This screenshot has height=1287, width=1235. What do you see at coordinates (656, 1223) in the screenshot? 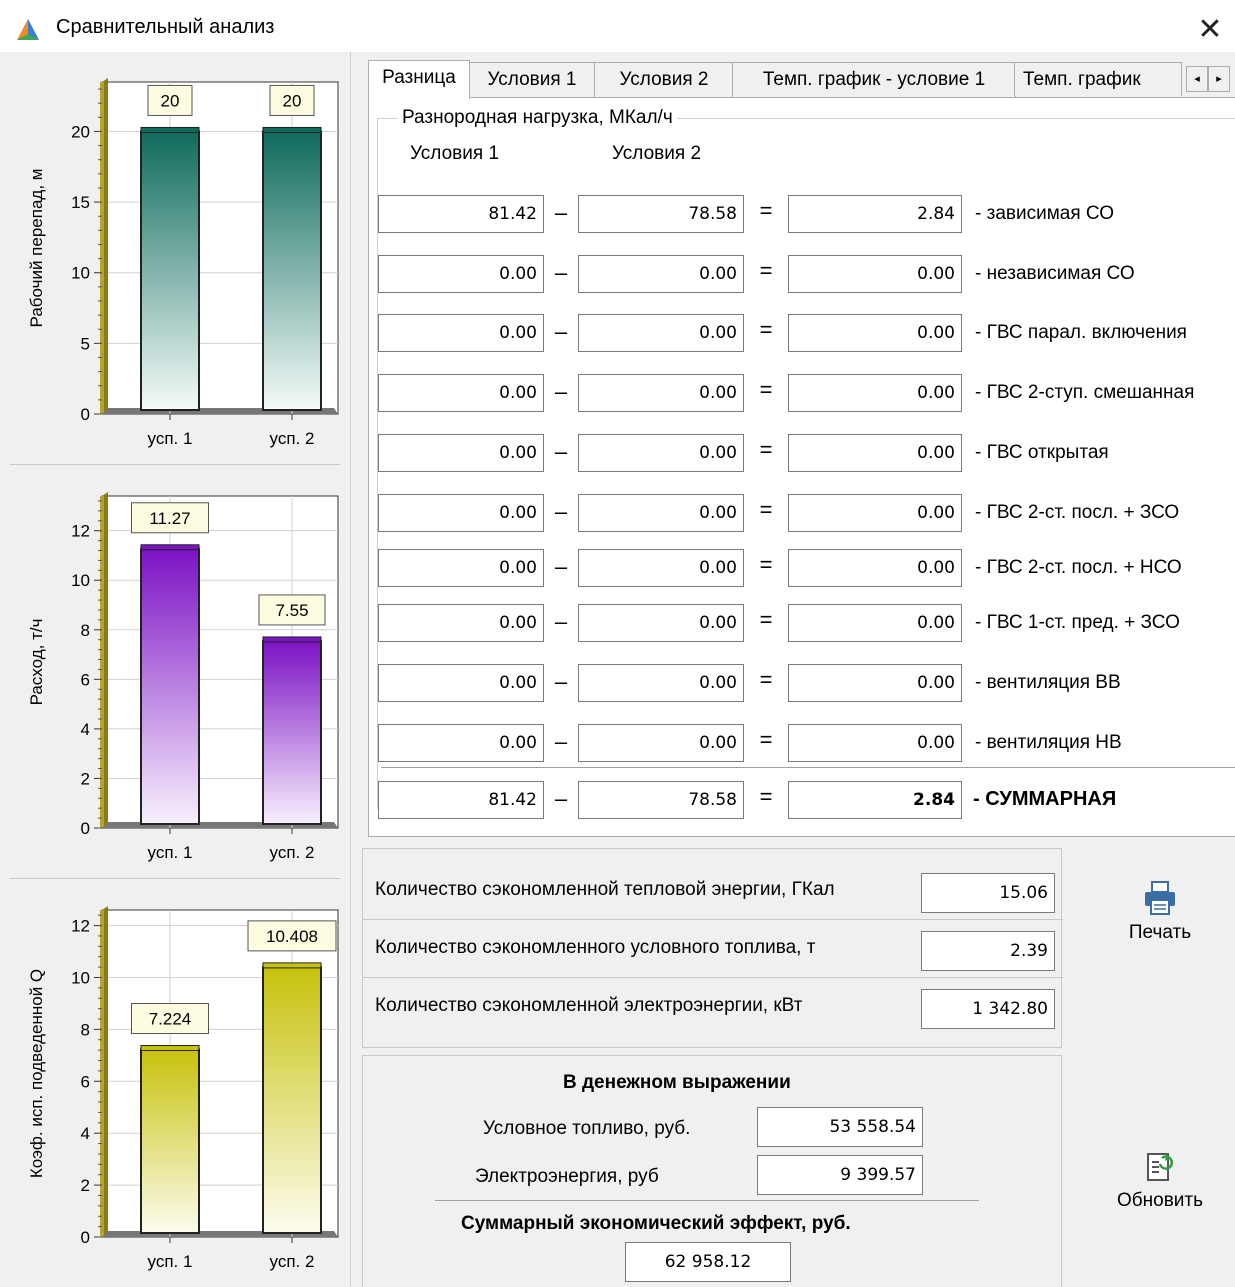
I see `money-total-label: Суммарный экономический эффект, руб.` at bounding box center [656, 1223].